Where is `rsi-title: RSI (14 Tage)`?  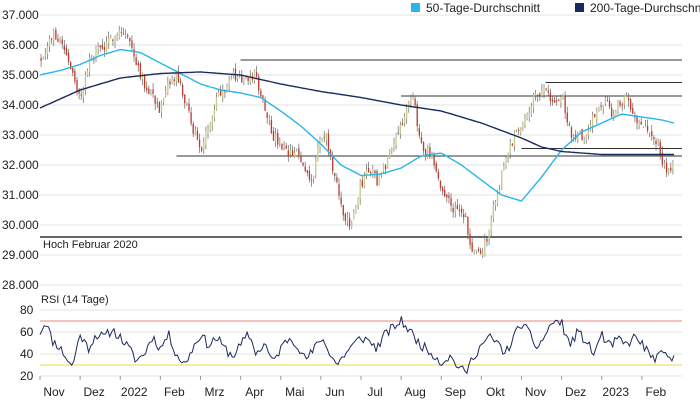
rsi-title: RSI (14 Tage) is located at coordinates (75, 300).